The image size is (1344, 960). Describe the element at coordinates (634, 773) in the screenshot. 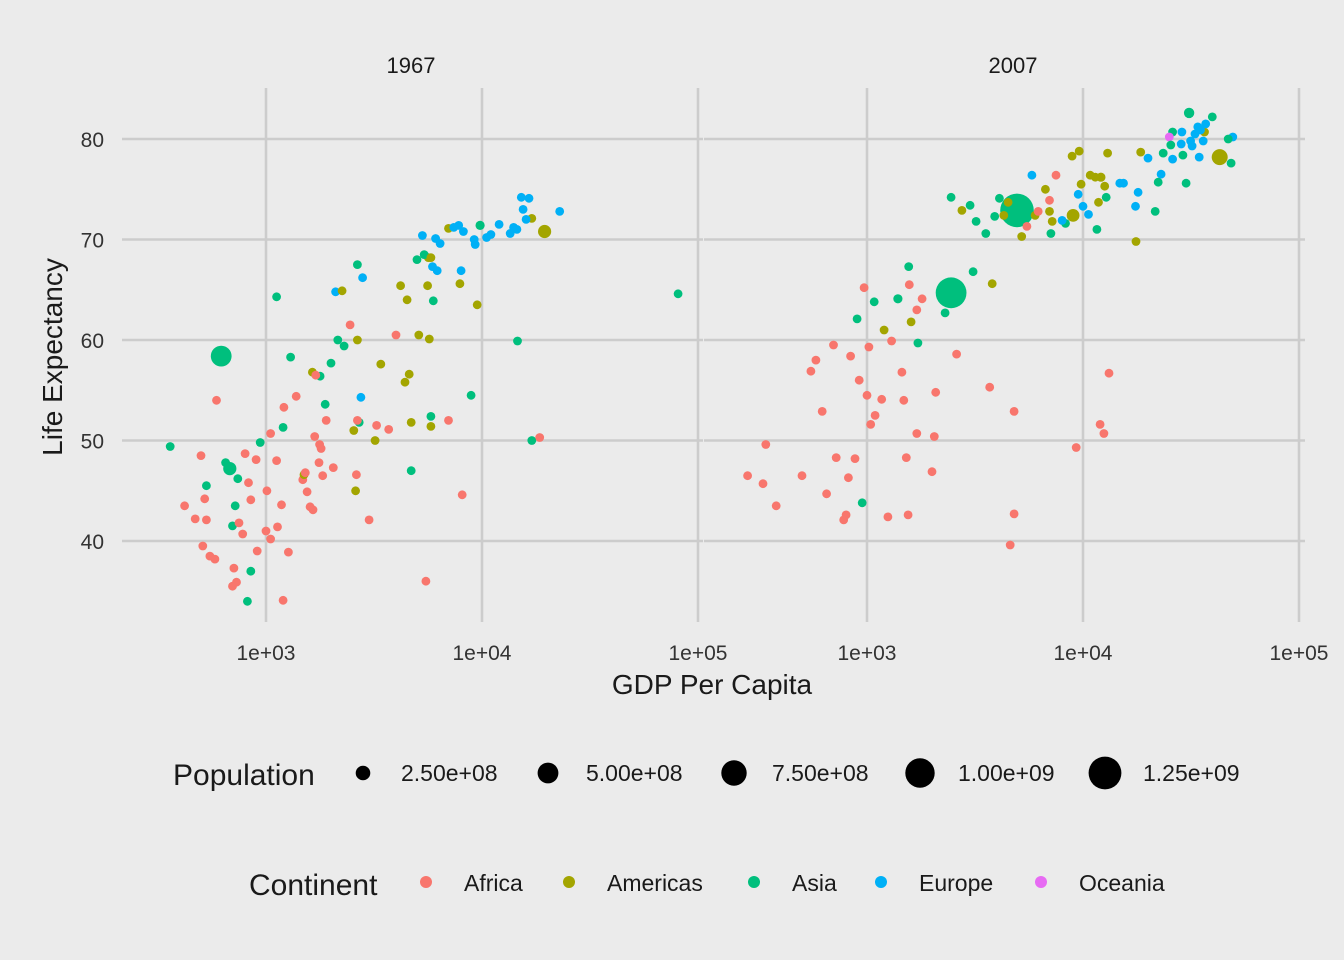

I see `population-key-label: 5.00e+08` at that location.